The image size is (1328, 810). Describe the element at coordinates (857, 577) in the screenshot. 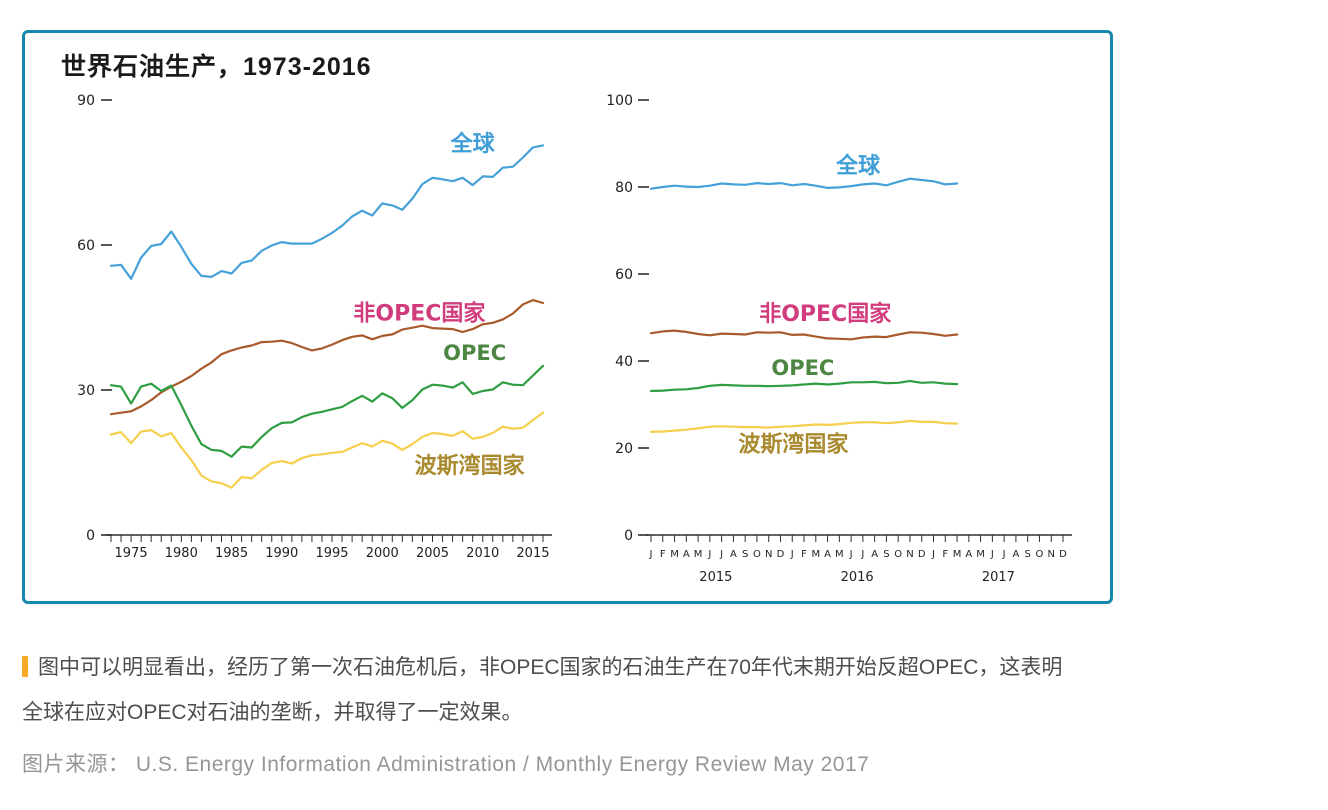

I see `svg-text: 2016` at that location.